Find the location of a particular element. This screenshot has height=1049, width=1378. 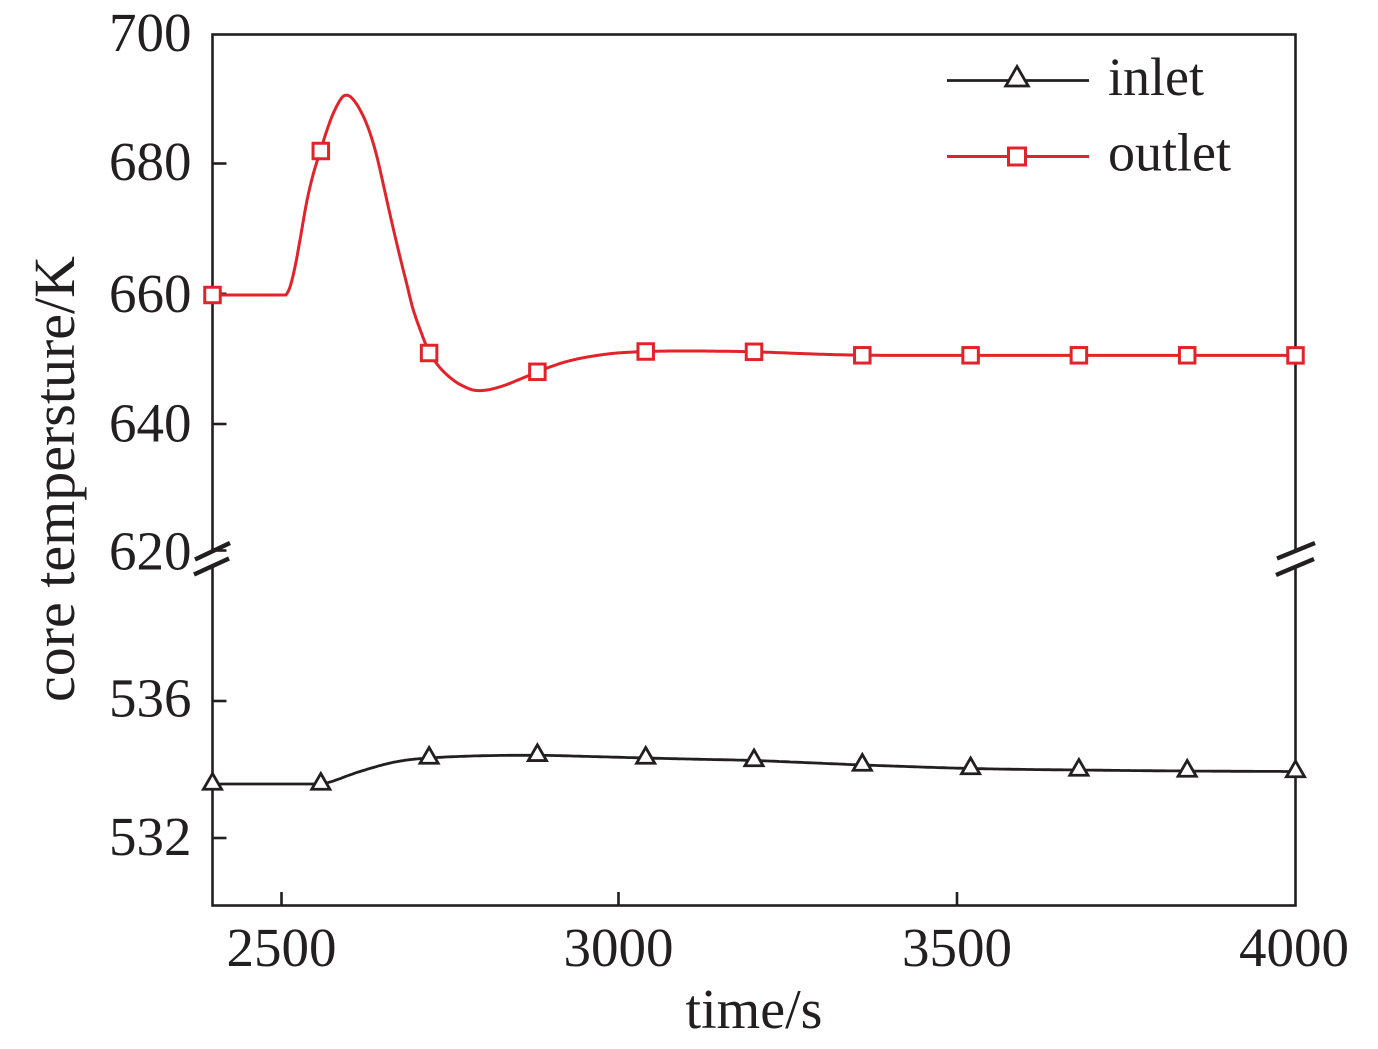

svg-text: 660 is located at coordinates (150, 293).